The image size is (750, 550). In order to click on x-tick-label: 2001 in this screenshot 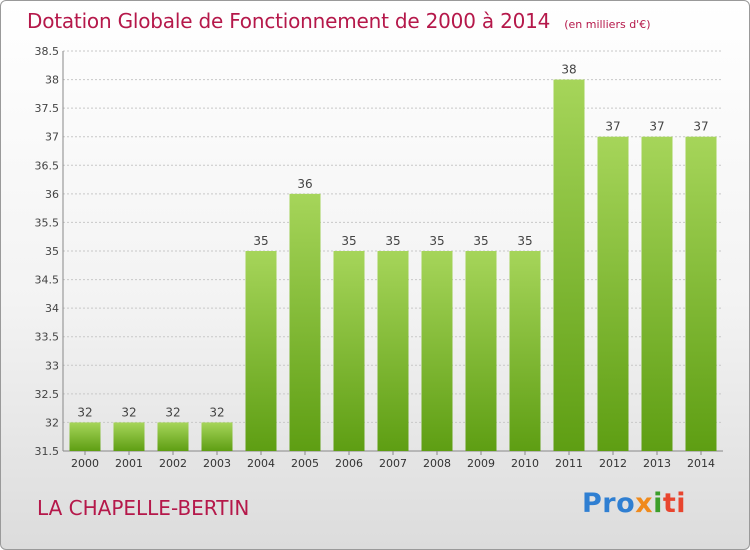, I will do `click(129, 463)`.